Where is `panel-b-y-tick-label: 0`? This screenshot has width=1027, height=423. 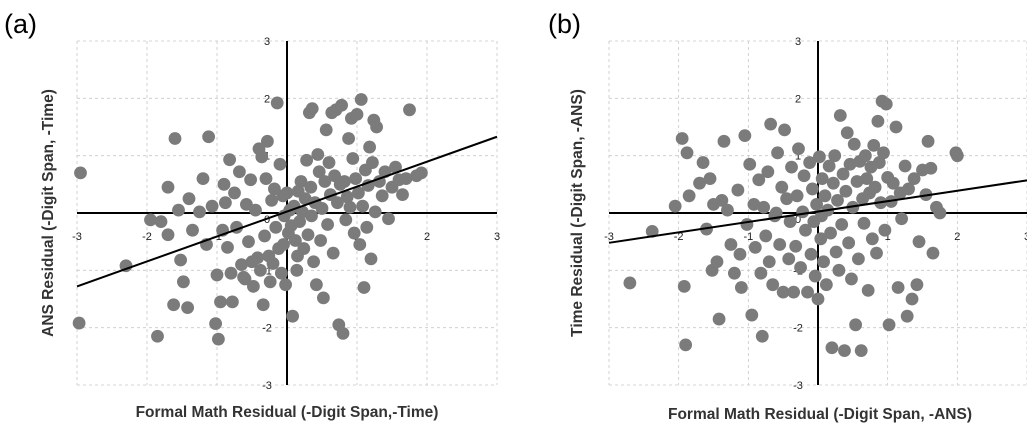 panel-b-y-tick-label: 0 is located at coordinates (798, 220).